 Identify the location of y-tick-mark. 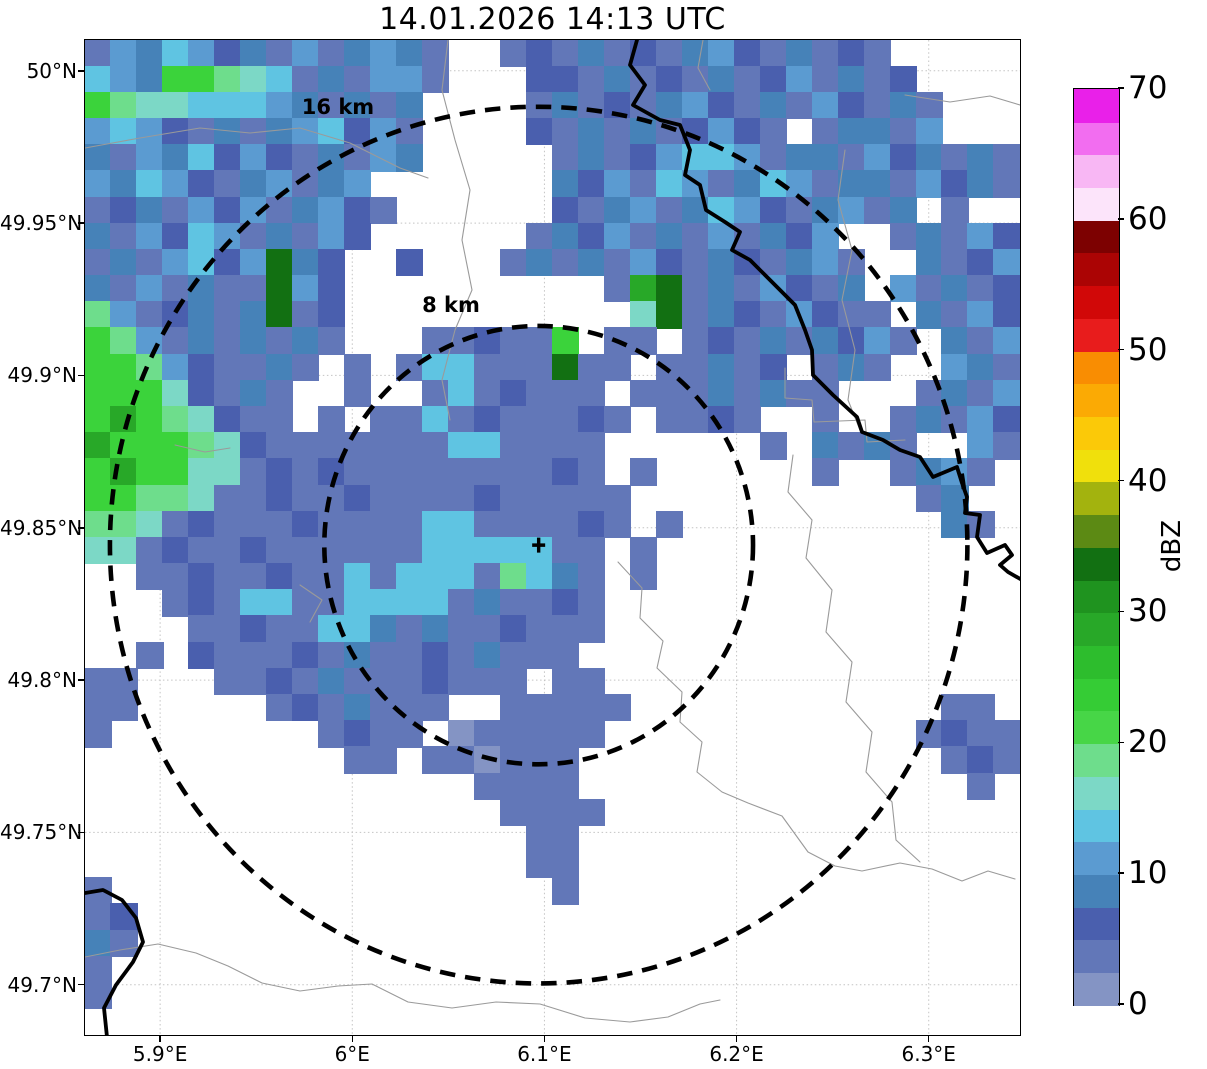
(81, 832).